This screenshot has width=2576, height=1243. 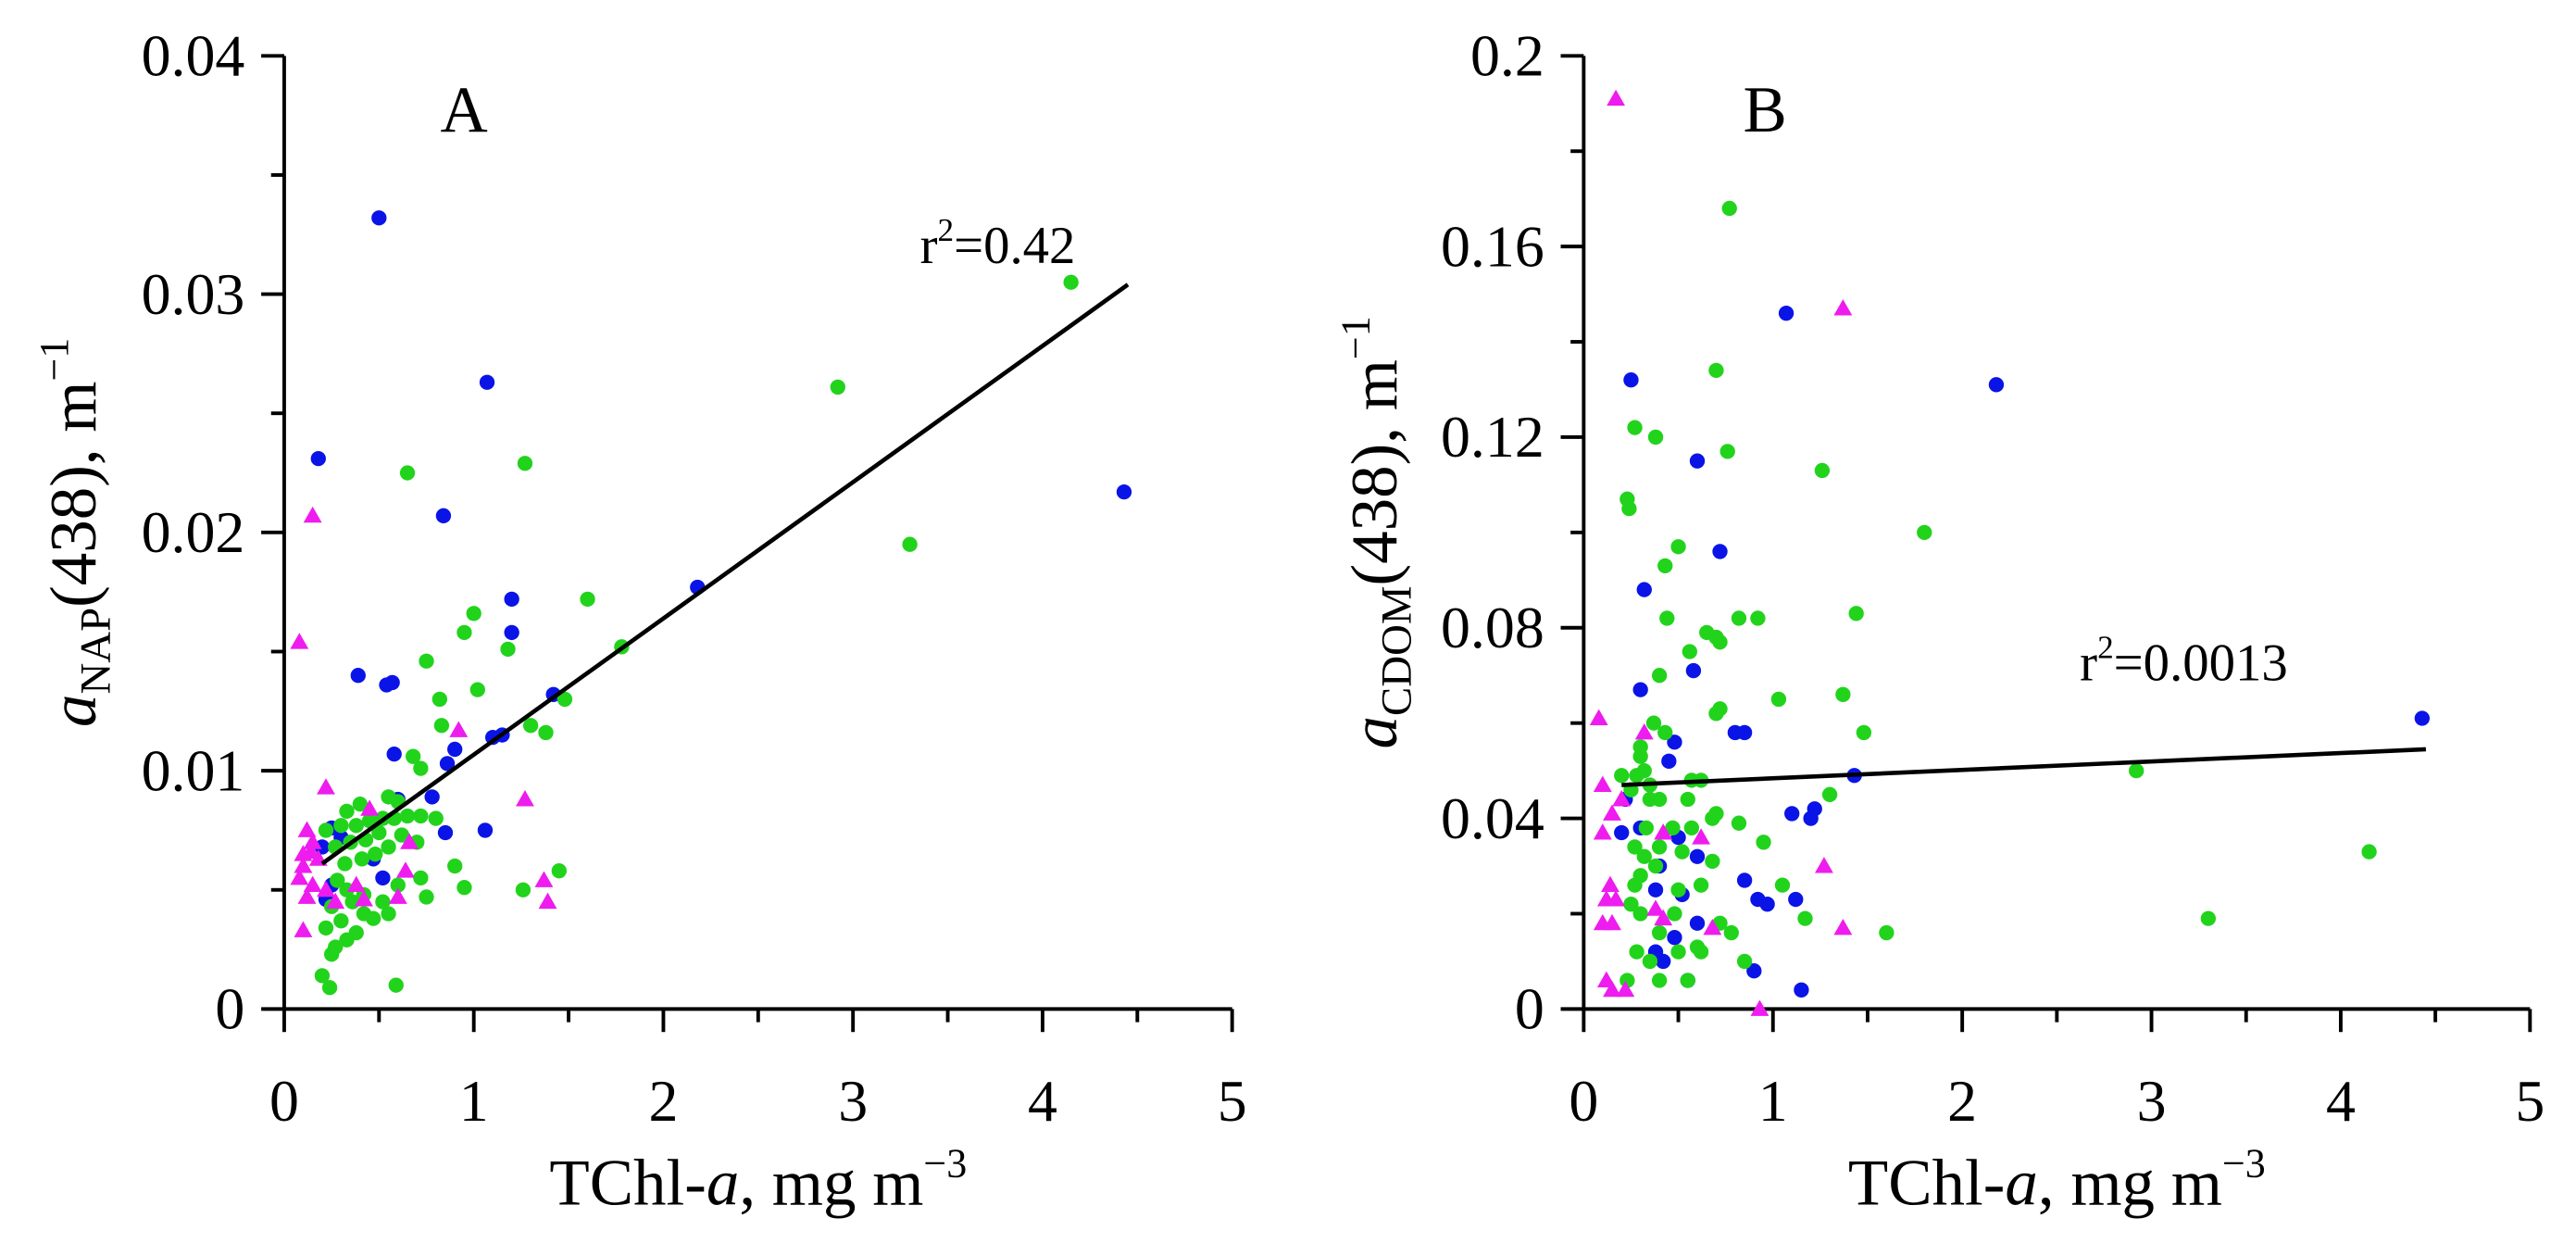 What do you see at coordinates (194, 532) in the screenshot?
I see `y-tick-label: 0.02` at bounding box center [194, 532].